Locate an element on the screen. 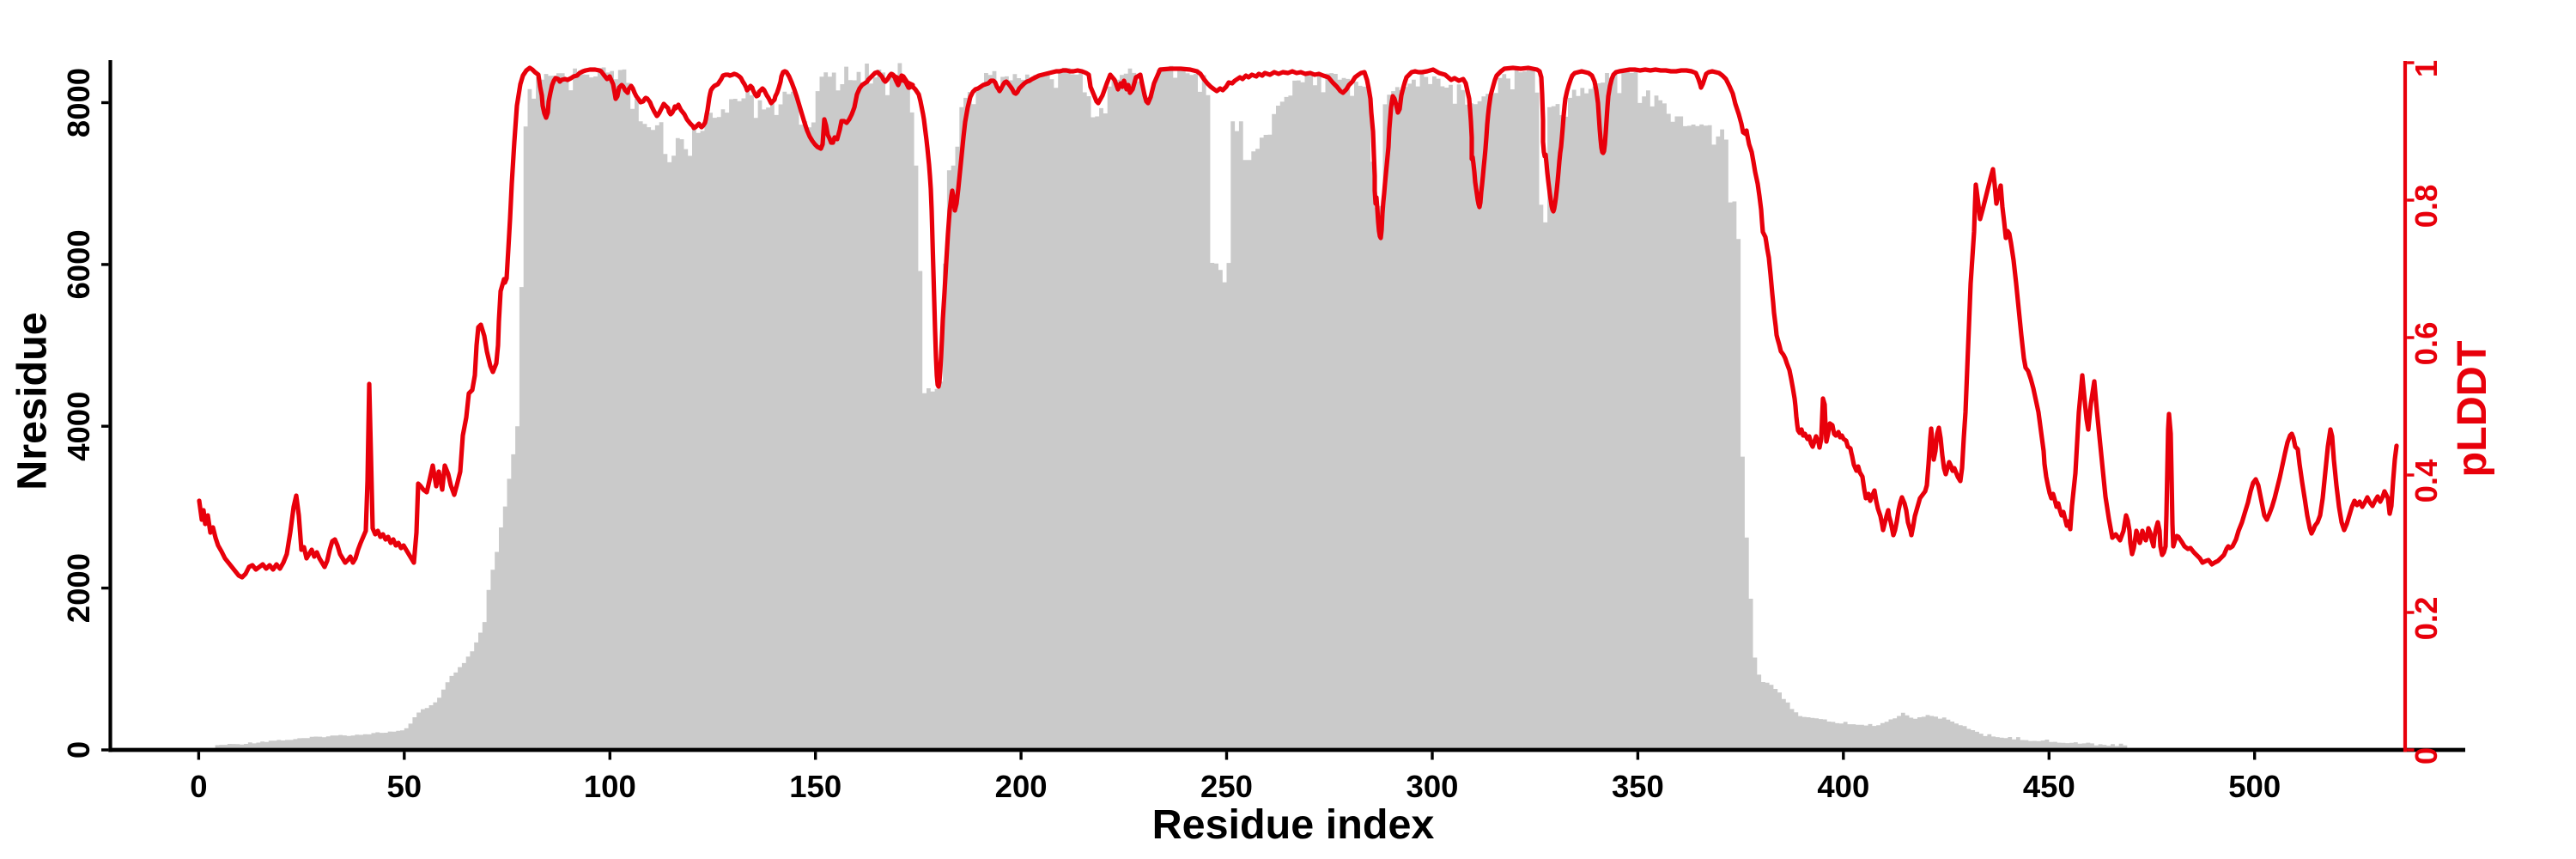 This screenshot has height=859, width=2576. svg-text: 100 is located at coordinates (610, 786).